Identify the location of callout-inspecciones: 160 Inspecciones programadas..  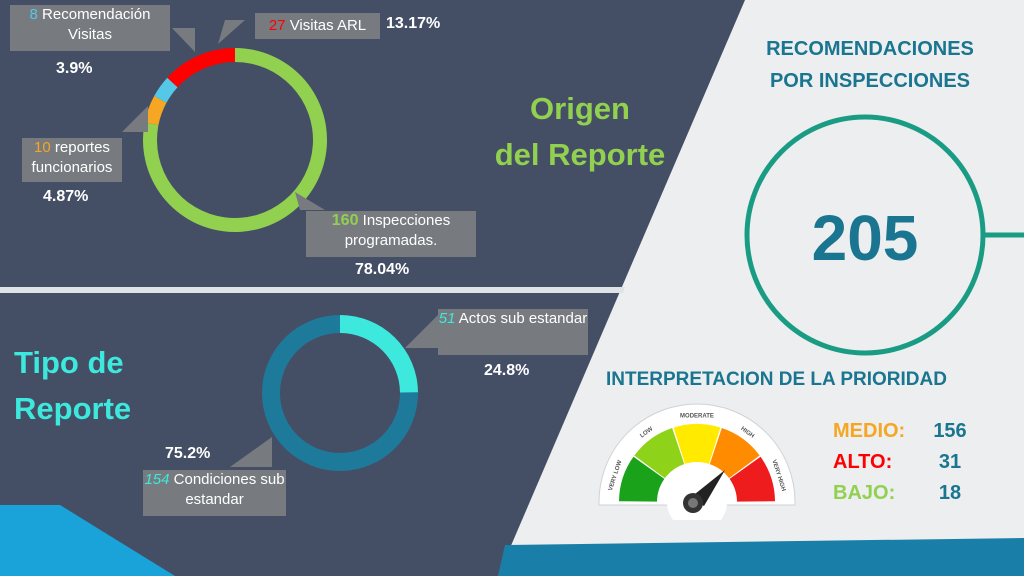
(391, 234).